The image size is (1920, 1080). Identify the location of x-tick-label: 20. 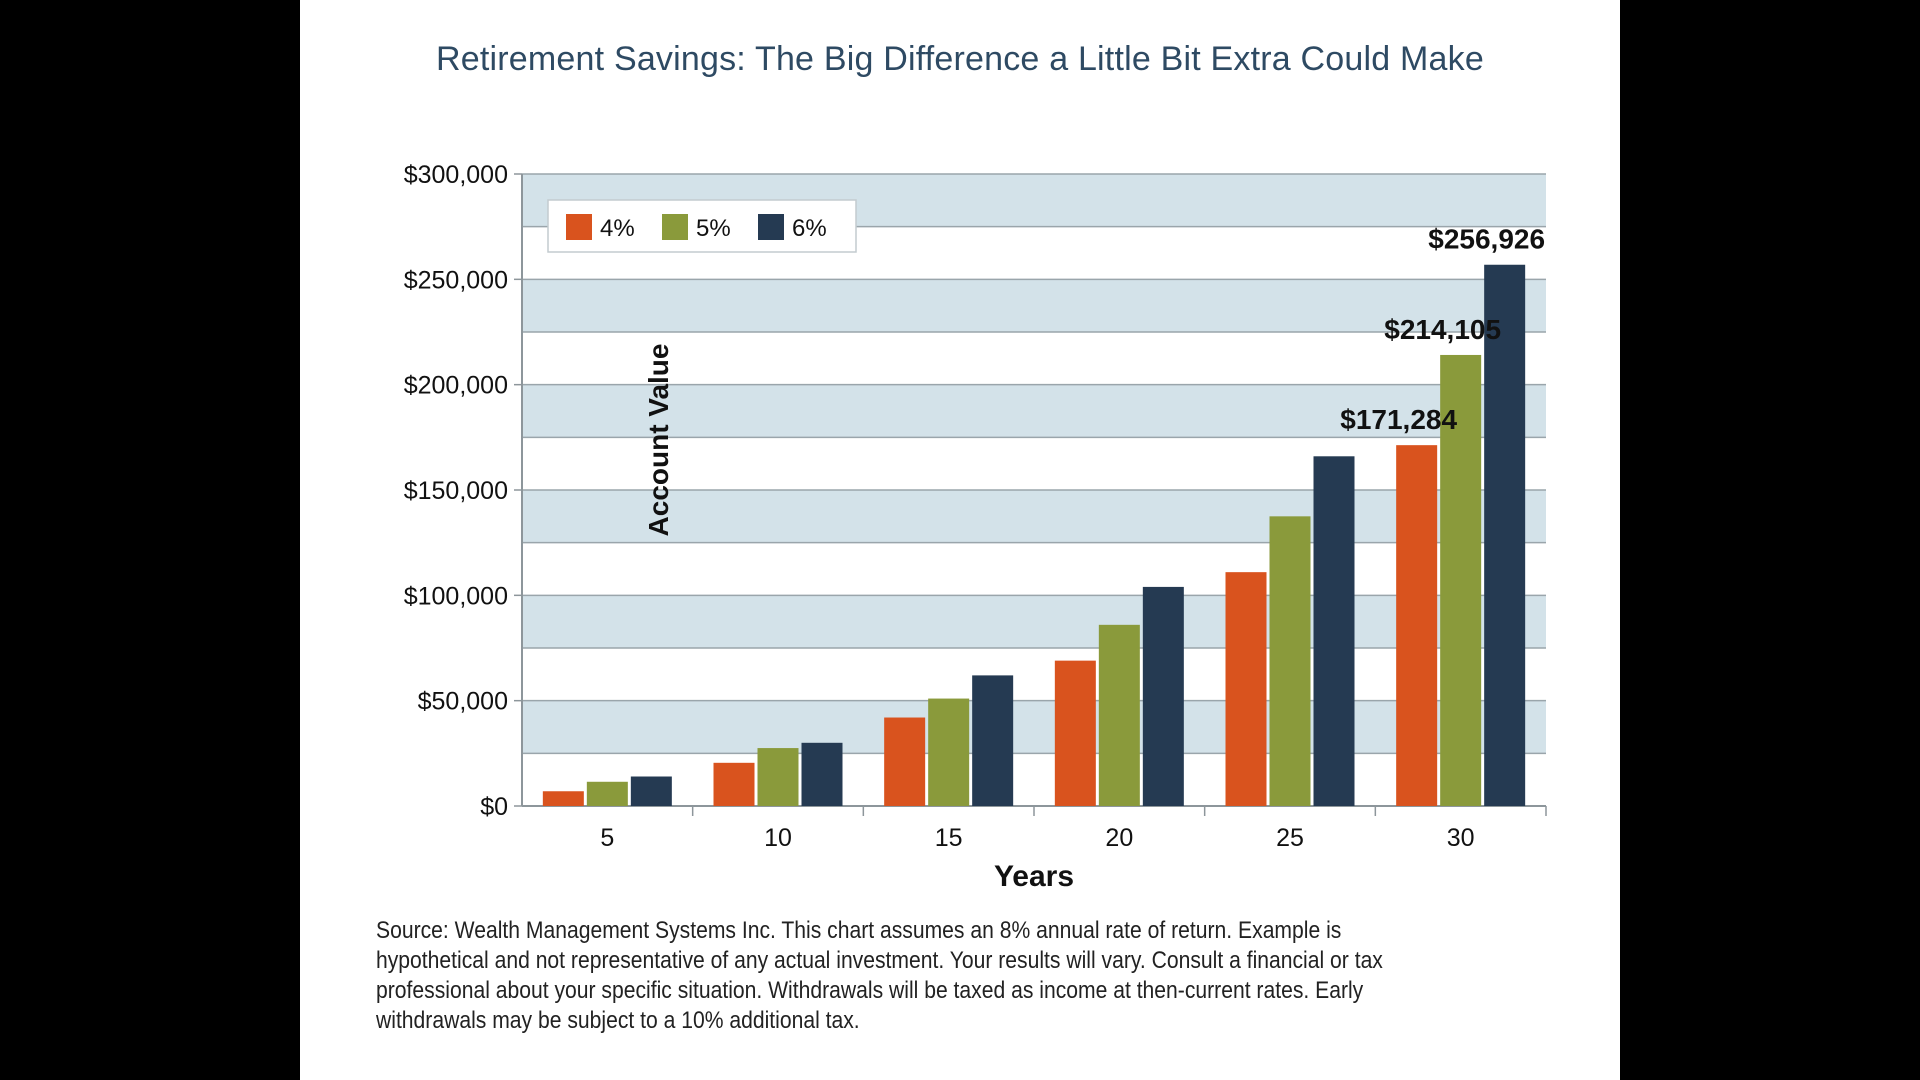
(1119, 838).